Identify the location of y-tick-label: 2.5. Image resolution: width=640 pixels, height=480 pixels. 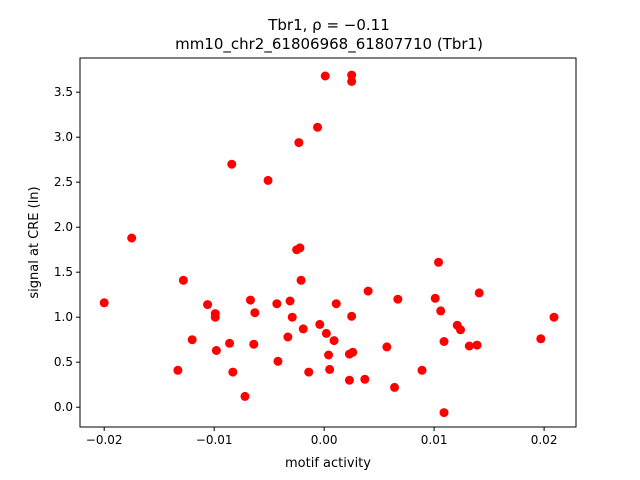
(63, 182).